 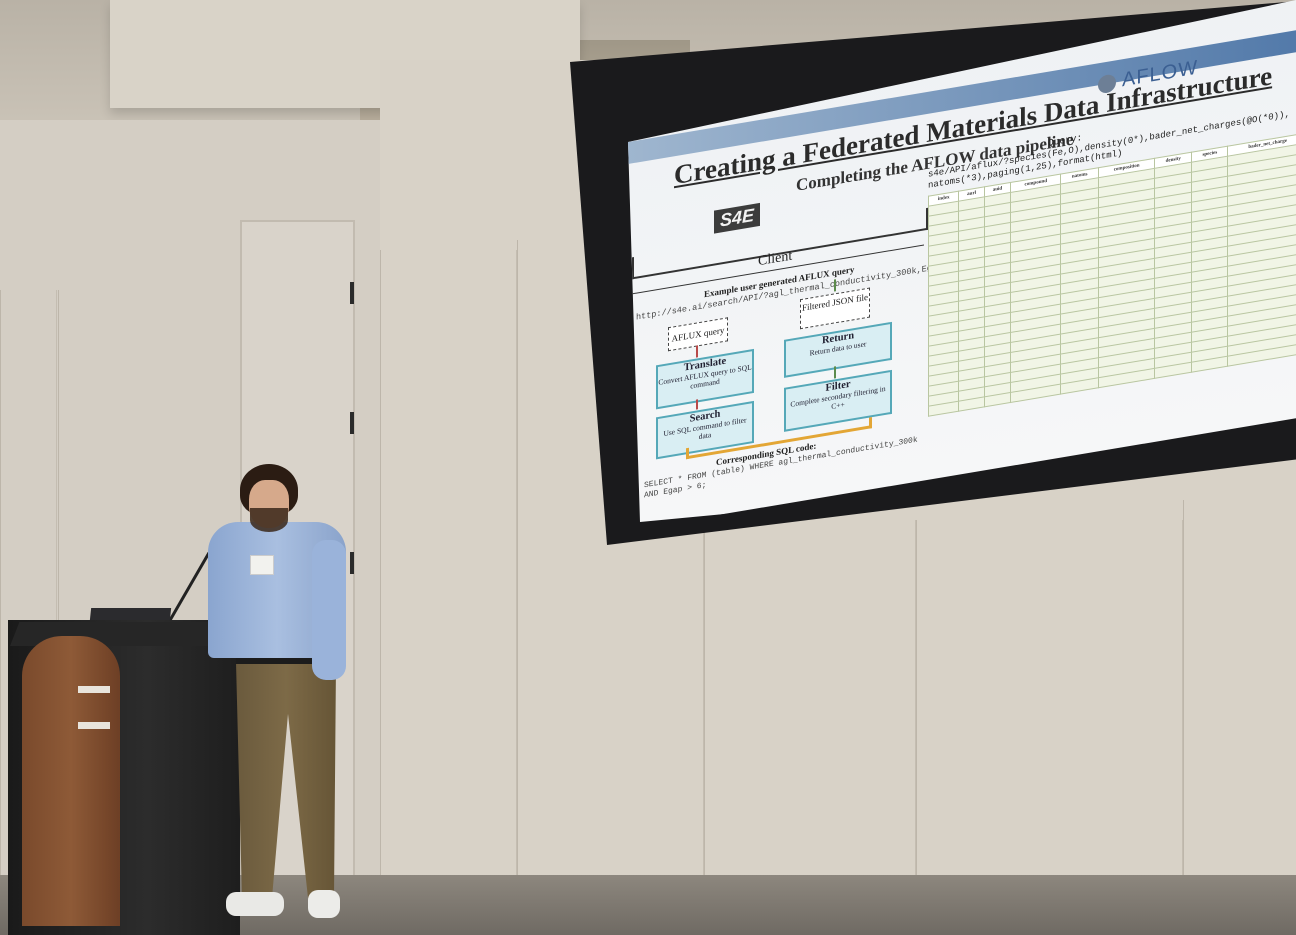 What do you see at coordinates (262, 565) in the screenshot?
I see `name-badge` at bounding box center [262, 565].